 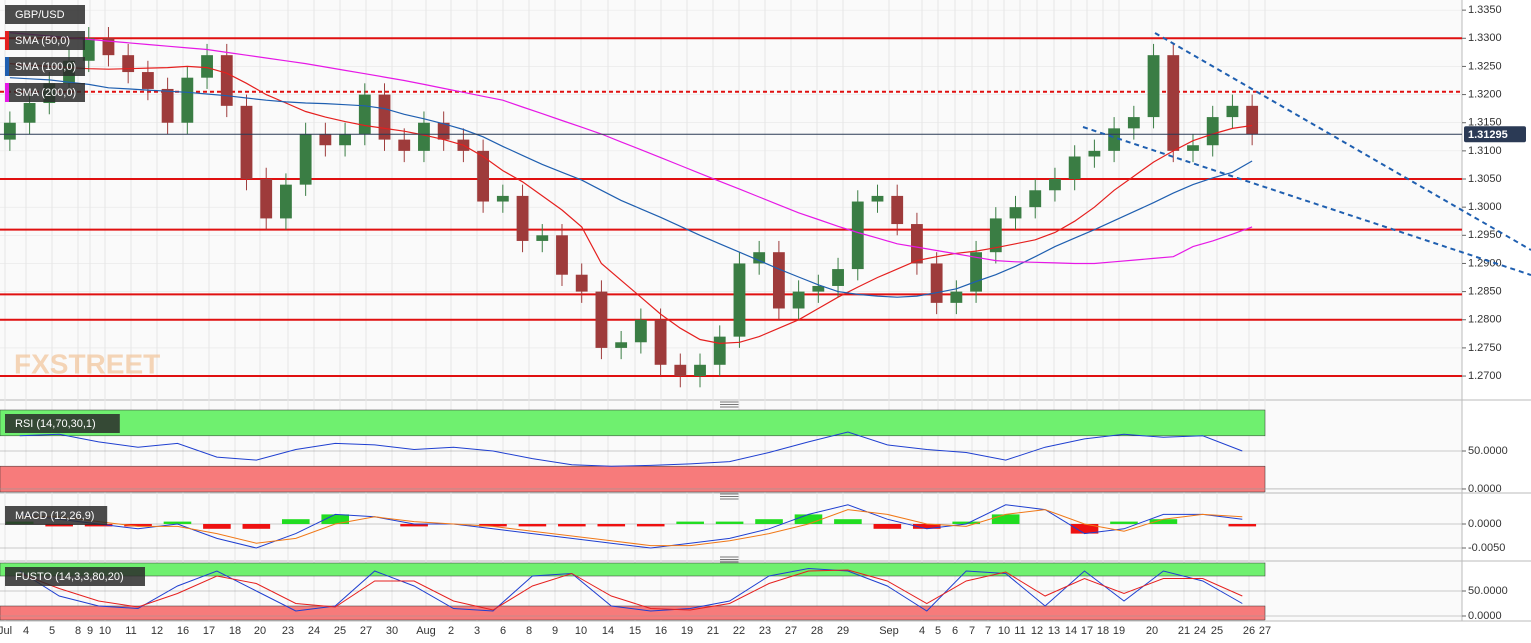 What do you see at coordinates (209, 631) in the screenshot?
I see `x-tick-label: 17` at bounding box center [209, 631].